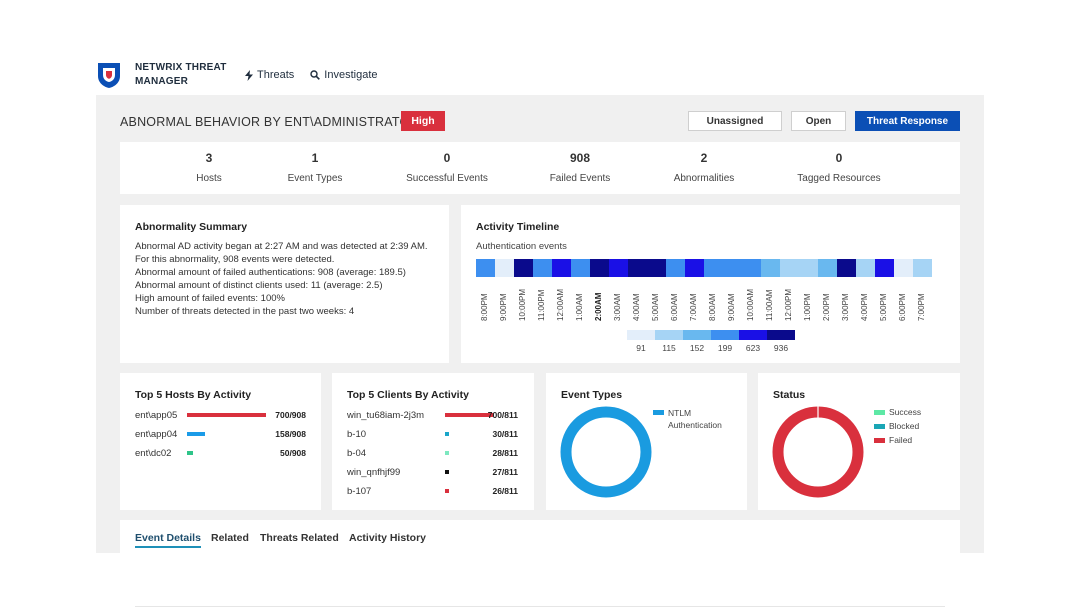 The image size is (1080, 608). Describe the element at coordinates (897, 412) in the screenshot. I see `legend-item: Success` at that location.